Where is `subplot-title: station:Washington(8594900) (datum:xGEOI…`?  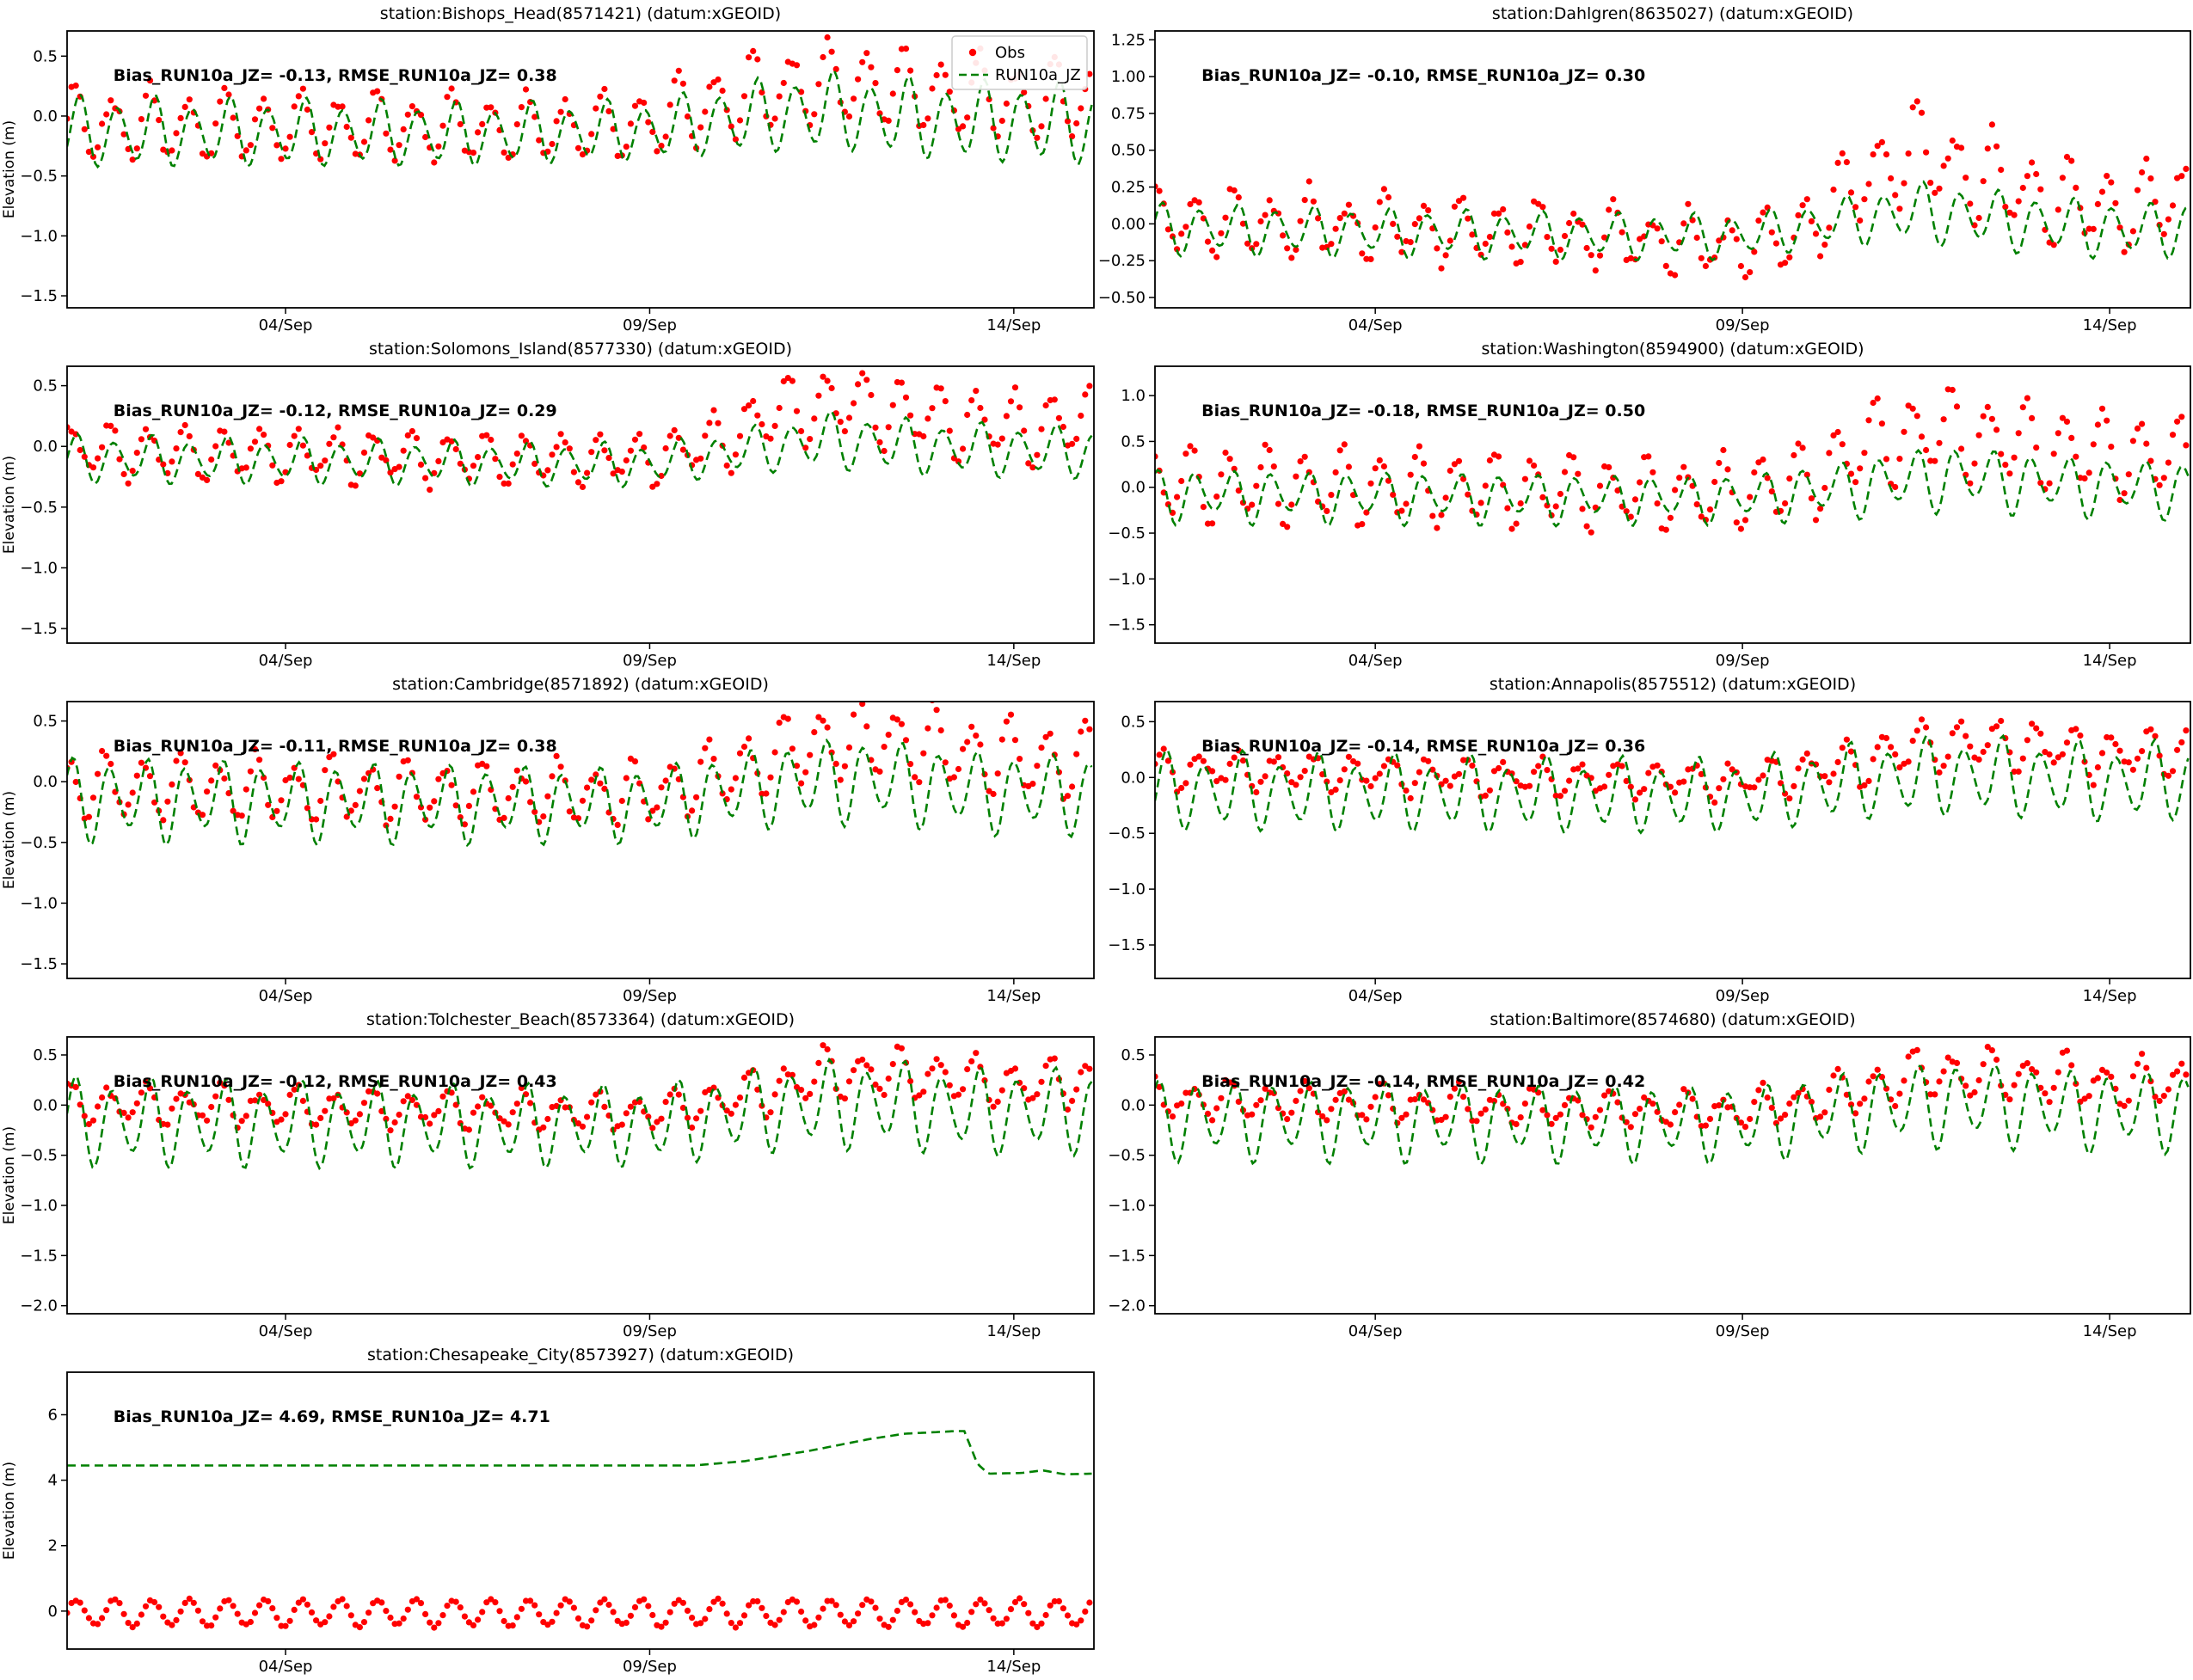 subplot-title: station:Washington(8594900) (datum:xGEOI… is located at coordinates (1672, 350).